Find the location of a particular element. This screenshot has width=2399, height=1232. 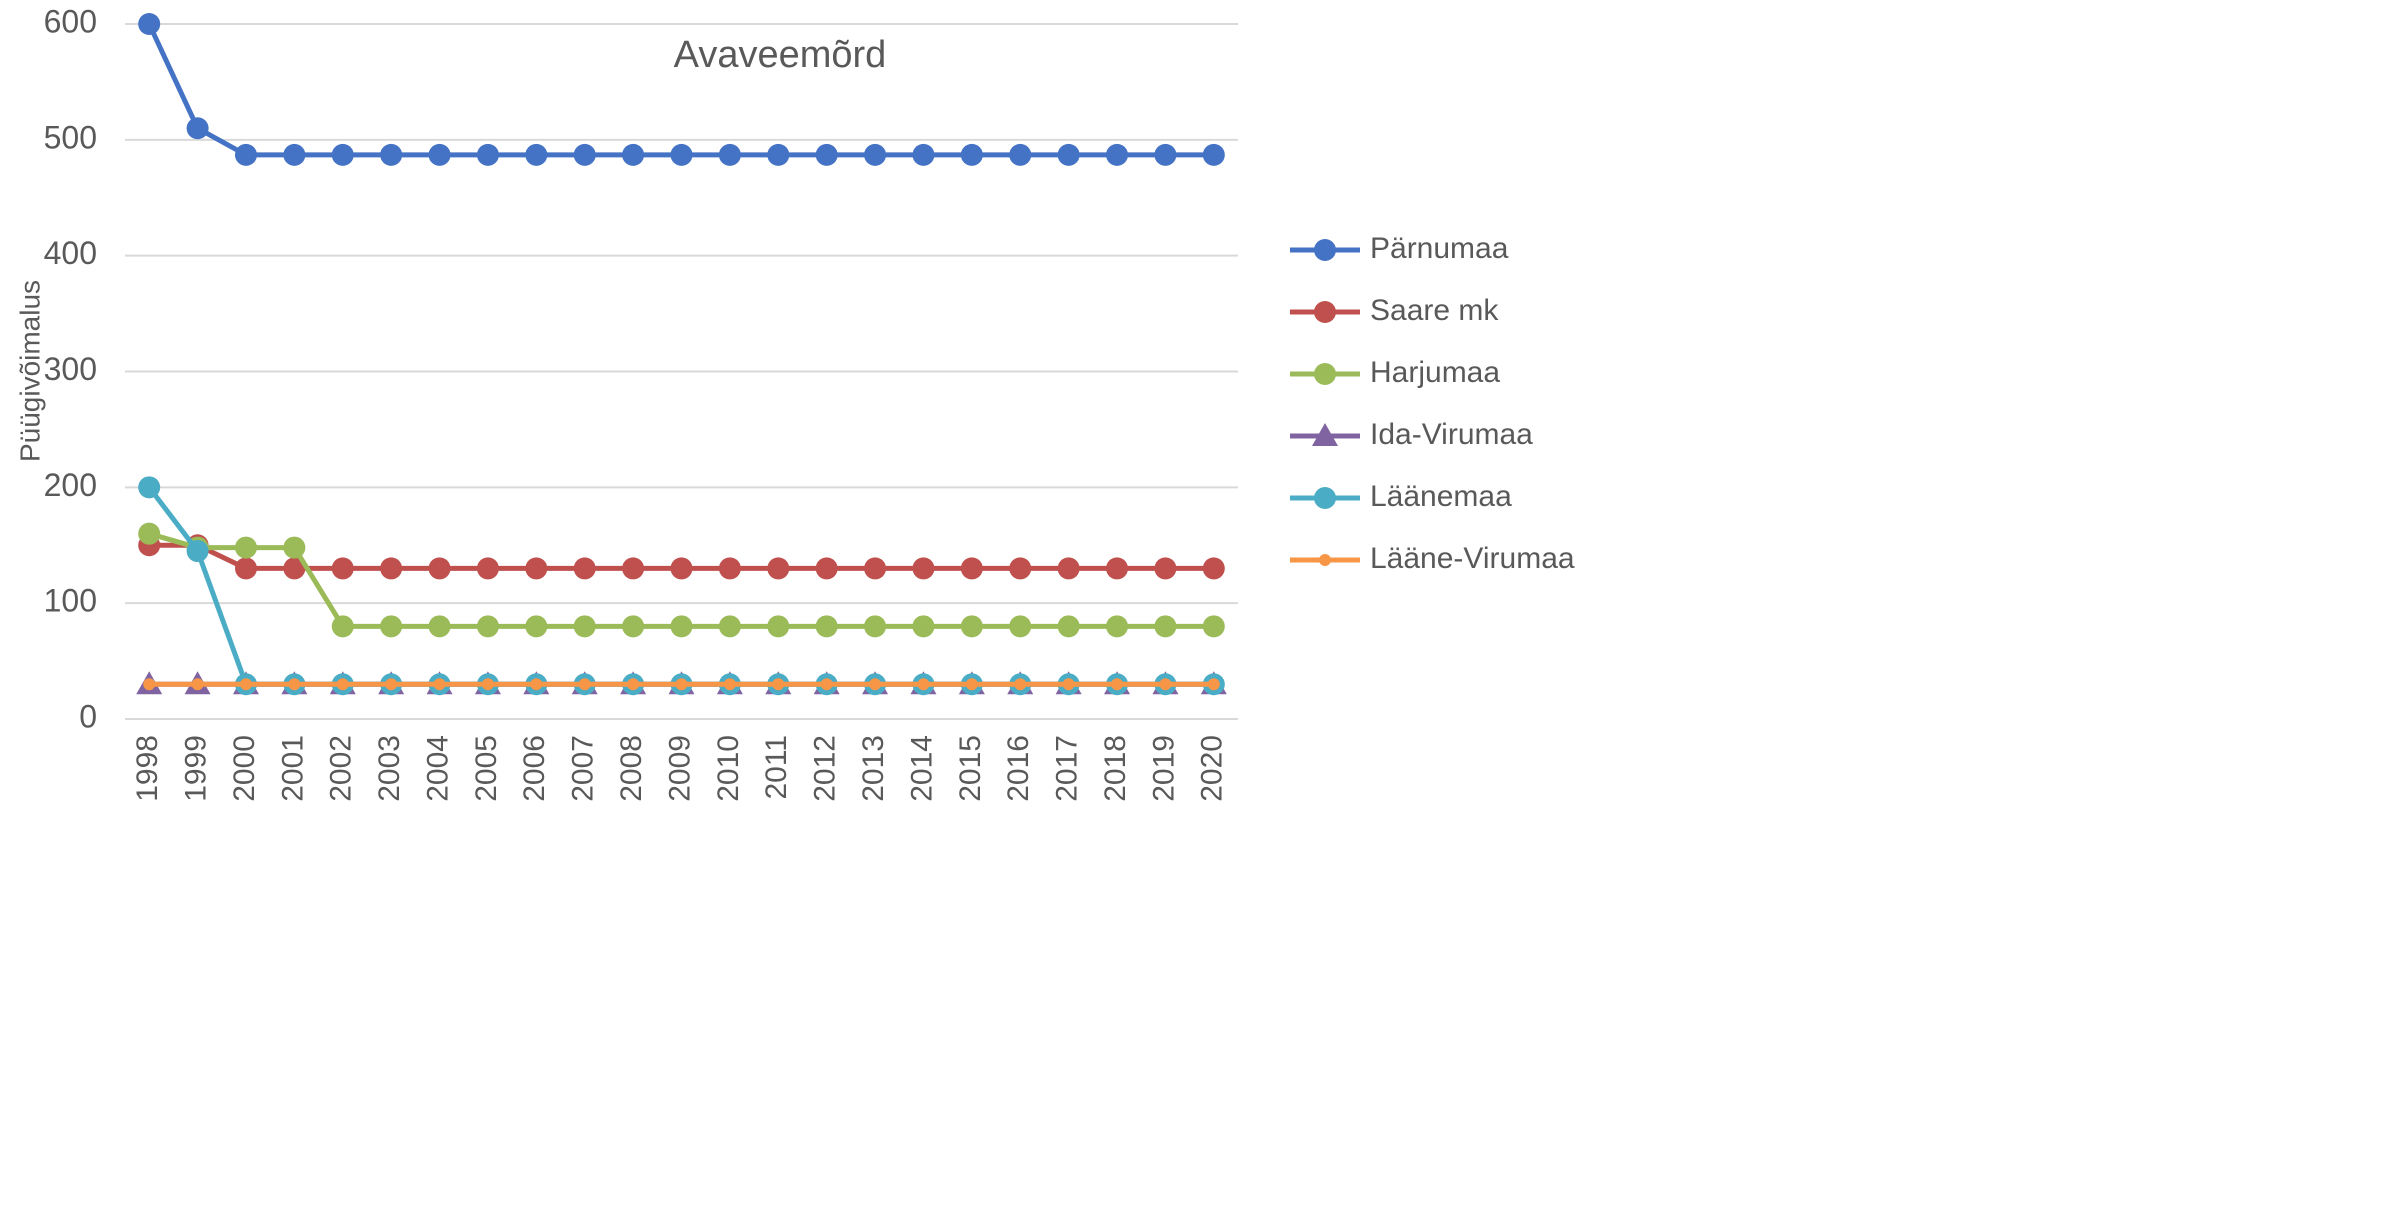

y-tick-label: 0 is located at coordinates (88, 716).